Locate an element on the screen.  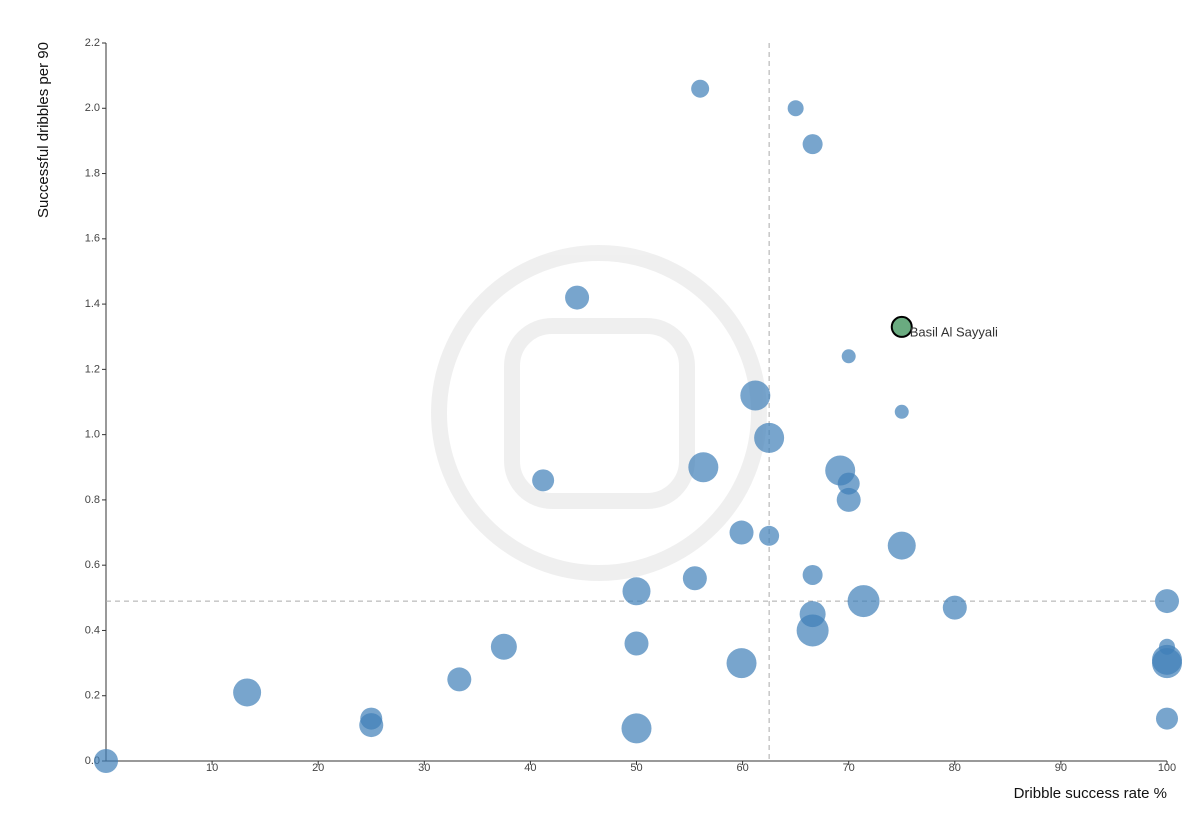
x-tick-label: 30 is located at coordinates (424, 768).